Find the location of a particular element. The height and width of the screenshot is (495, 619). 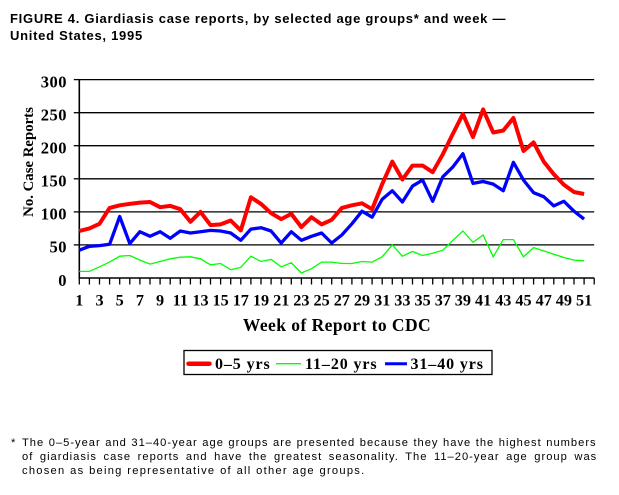

svg-text: 29 is located at coordinates (362, 301).